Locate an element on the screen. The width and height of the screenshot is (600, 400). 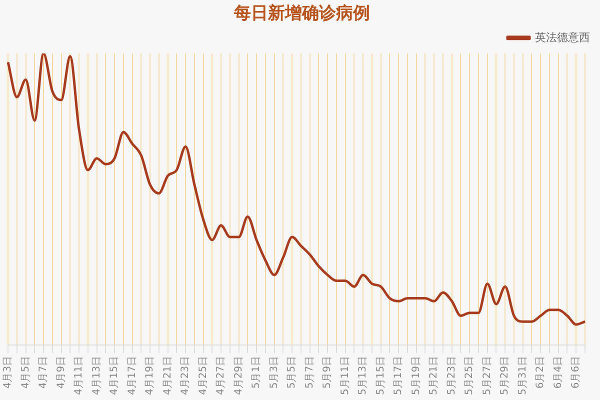
x-tick-label: 4月11日 is located at coordinates (79, 376).